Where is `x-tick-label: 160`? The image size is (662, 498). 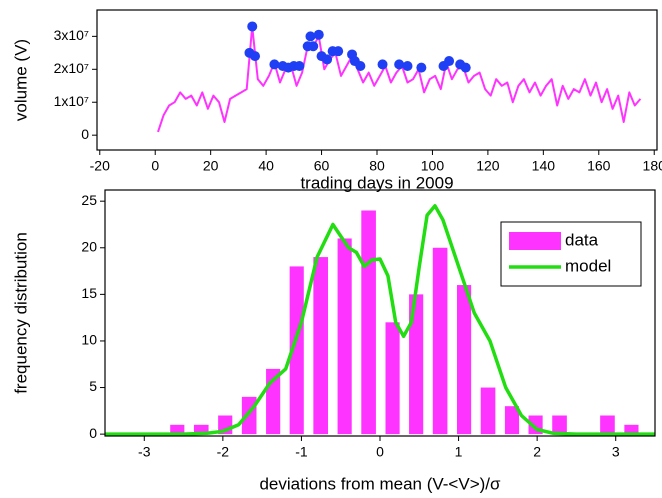
x-tick-label: 160 is located at coordinates (599, 166).